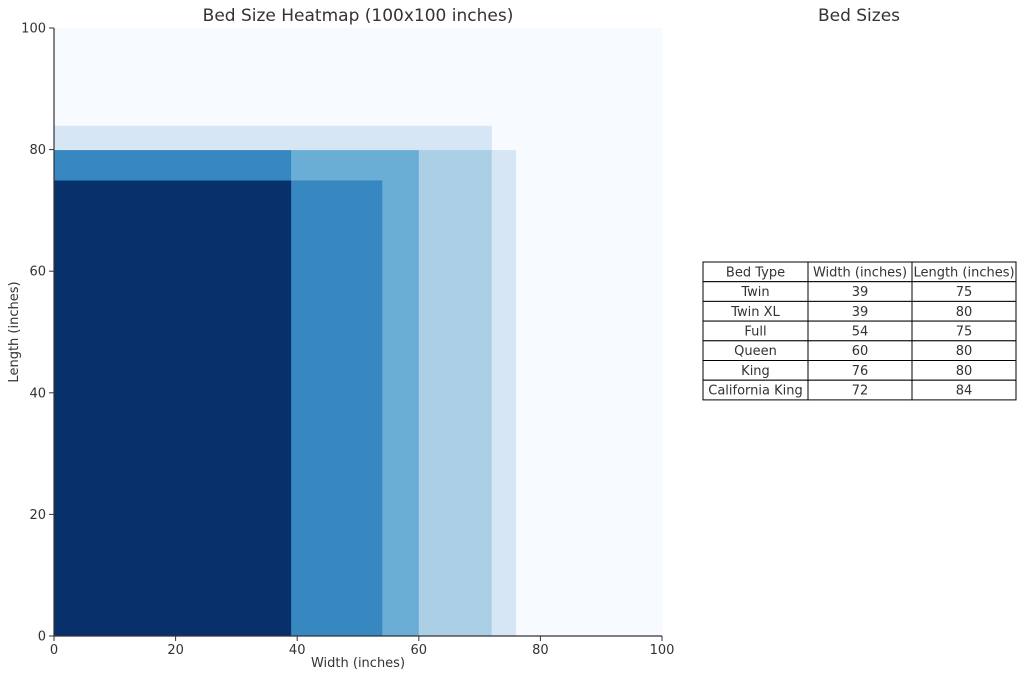  Describe the element at coordinates (175, 650) in the screenshot. I see `x-tick-label: 20` at that location.